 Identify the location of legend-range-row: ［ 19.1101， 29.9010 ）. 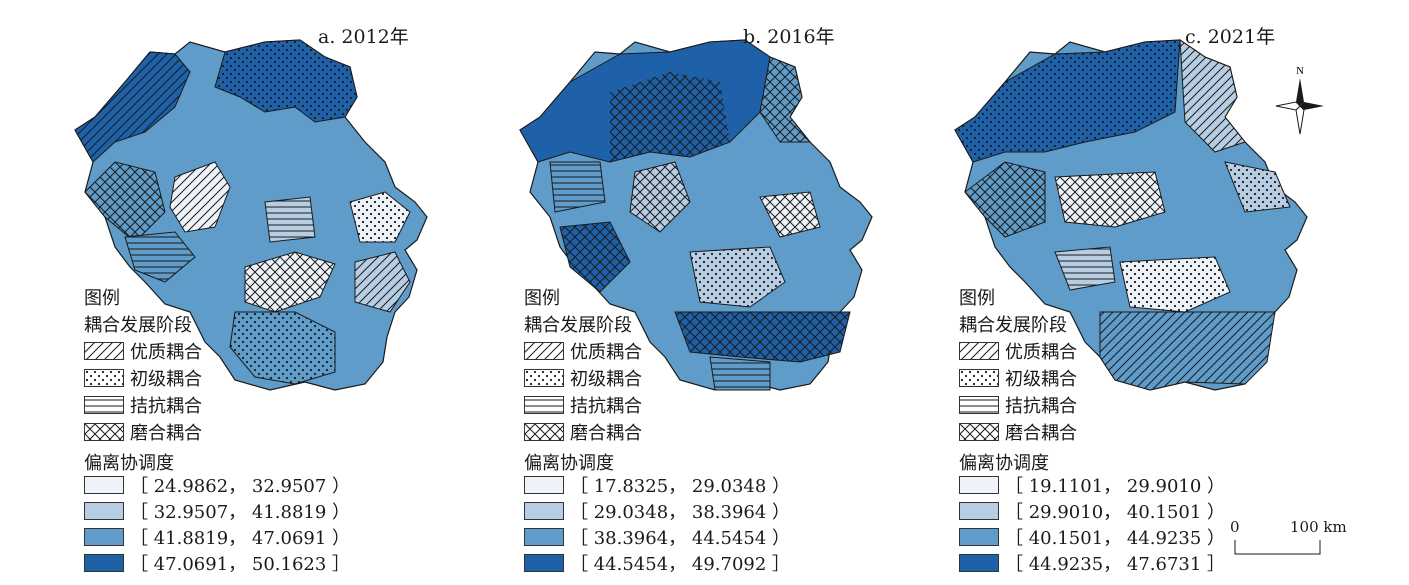
(1092, 485).